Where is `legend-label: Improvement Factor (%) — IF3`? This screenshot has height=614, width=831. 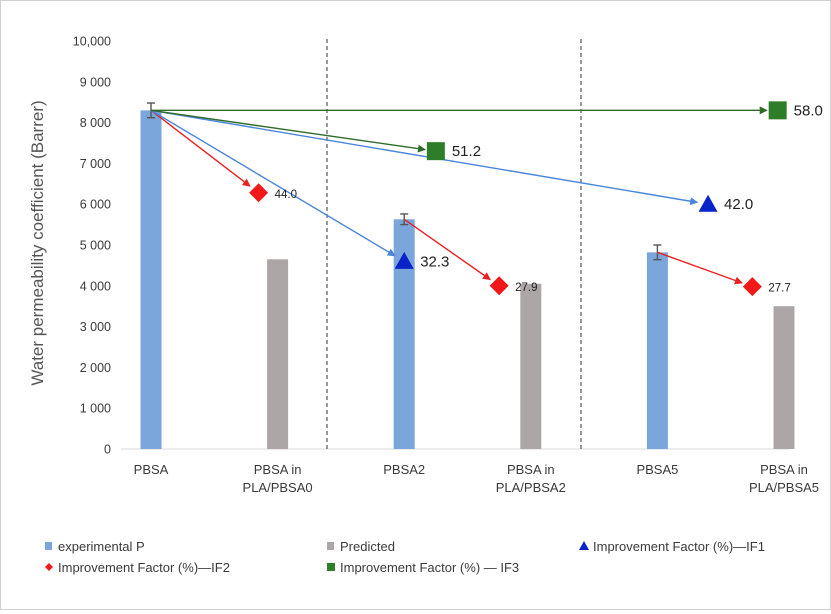
legend-label: Improvement Factor (%) — IF3 is located at coordinates (429, 567).